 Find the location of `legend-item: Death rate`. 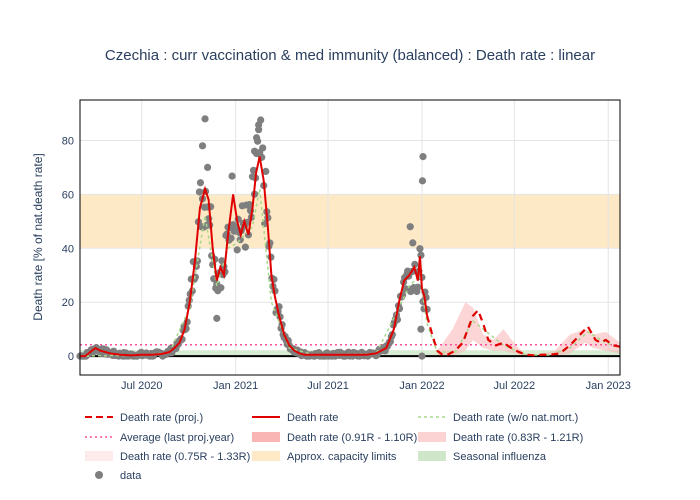

legend-item: Death rate is located at coordinates (295, 418).